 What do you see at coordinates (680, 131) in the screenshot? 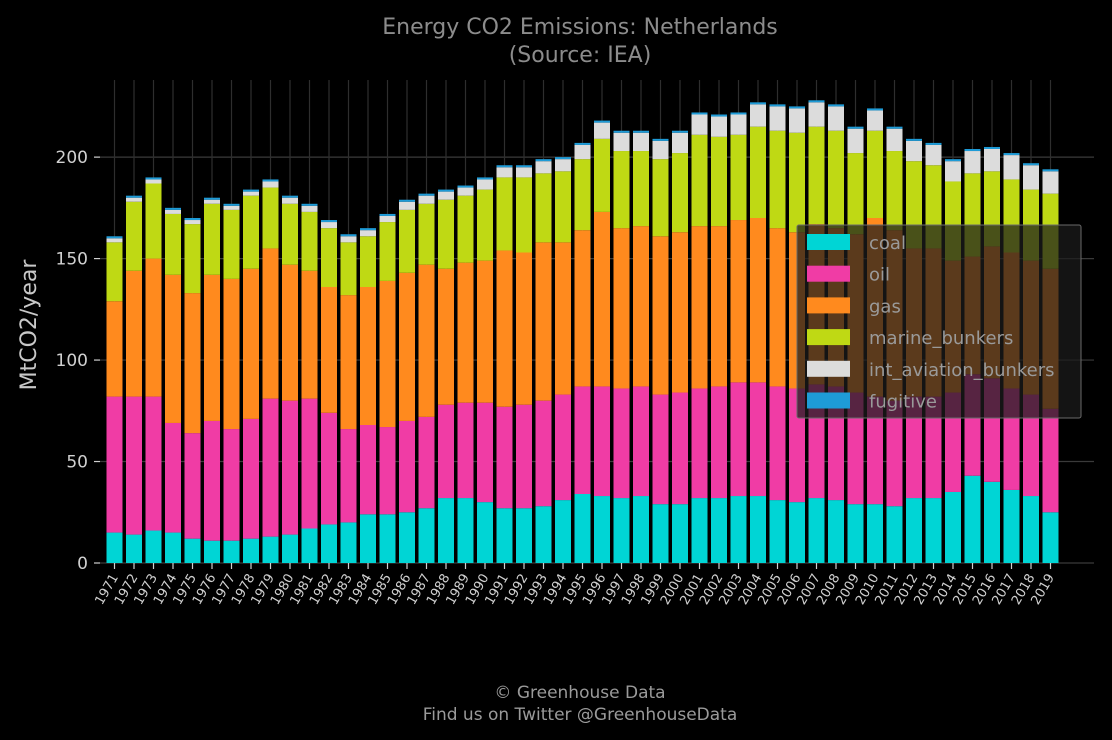
I see `bar-fugitive-2000` at bounding box center [680, 131].